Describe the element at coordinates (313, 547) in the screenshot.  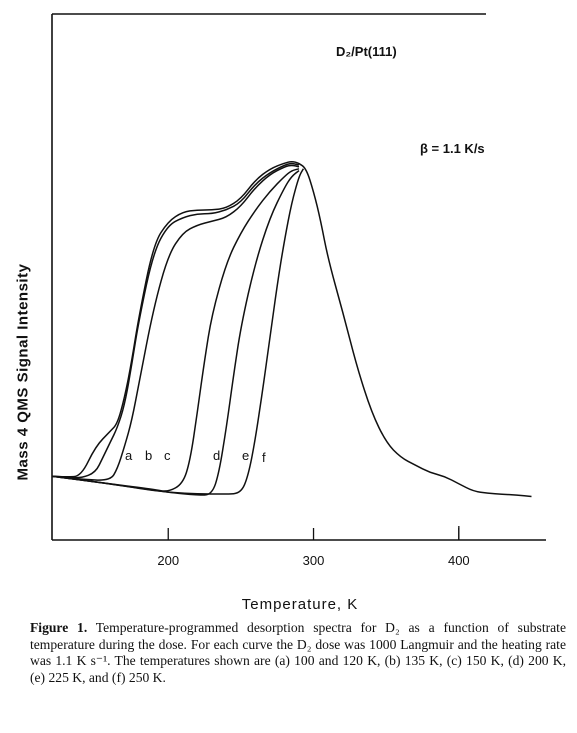
I see `x-ticks: 200 300 400` at that location.